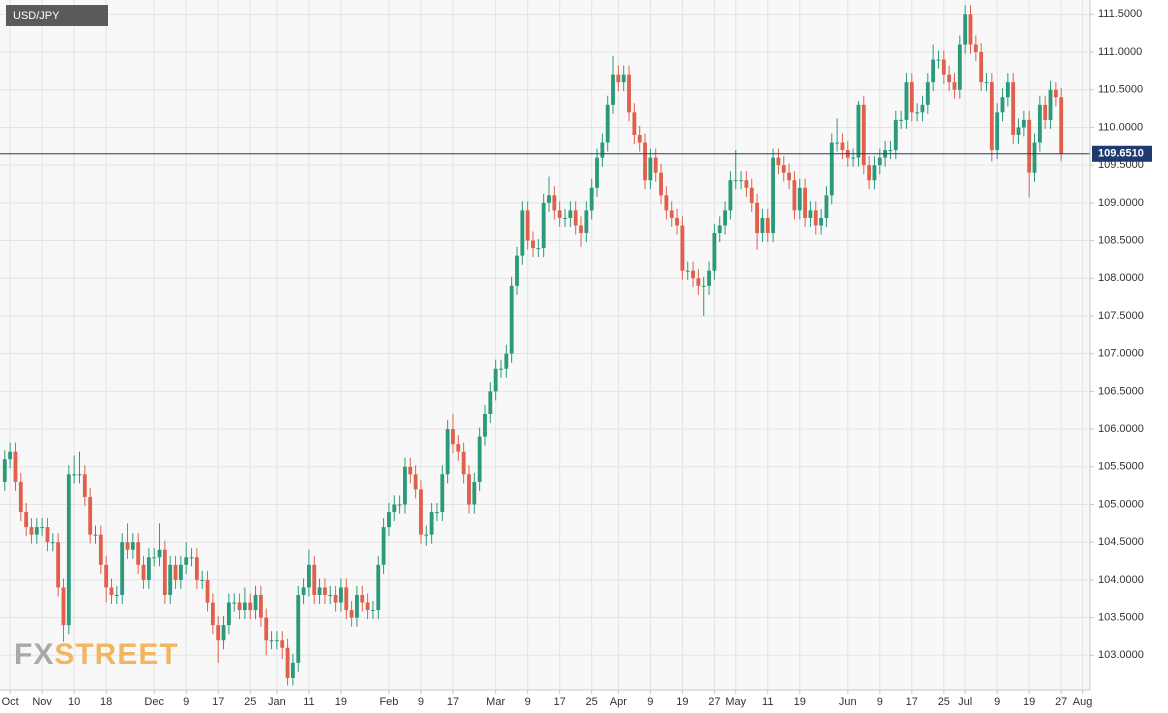  I want to click on y-tick-label: 110.5000, so click(1120, 90).